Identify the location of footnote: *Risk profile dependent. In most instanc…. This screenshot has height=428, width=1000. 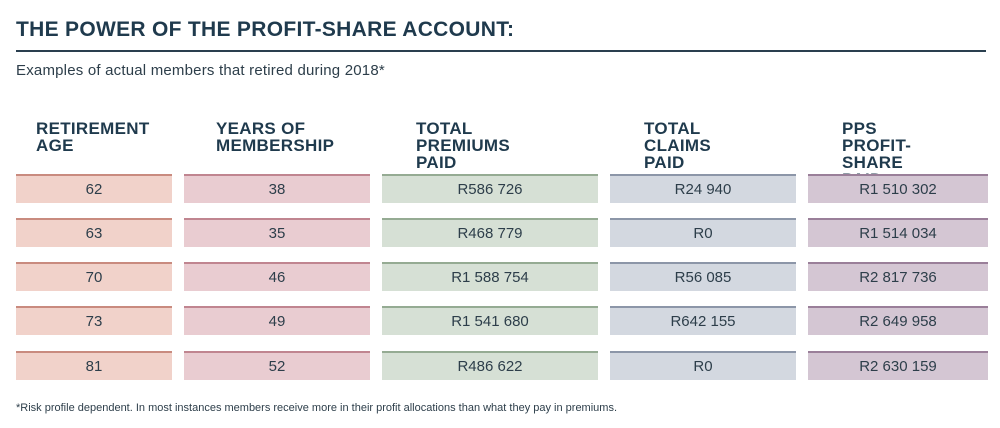
(317, 408).